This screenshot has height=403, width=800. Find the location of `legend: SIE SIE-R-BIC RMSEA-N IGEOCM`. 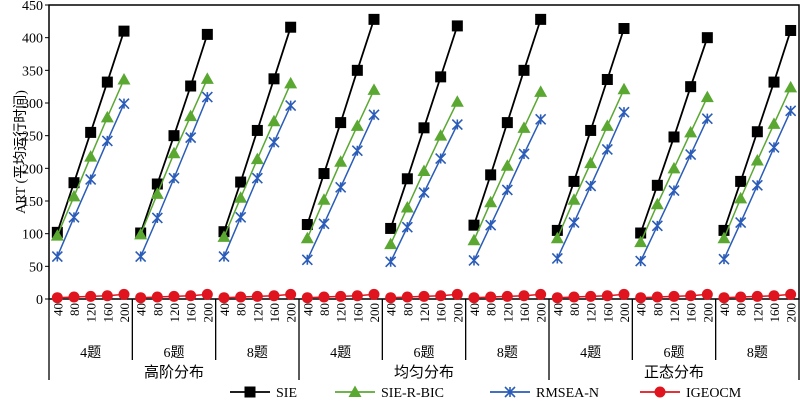

legend: SIE SIE-R-BIC RMSEA-N IGEOCM is located at coordinates (486, 393).